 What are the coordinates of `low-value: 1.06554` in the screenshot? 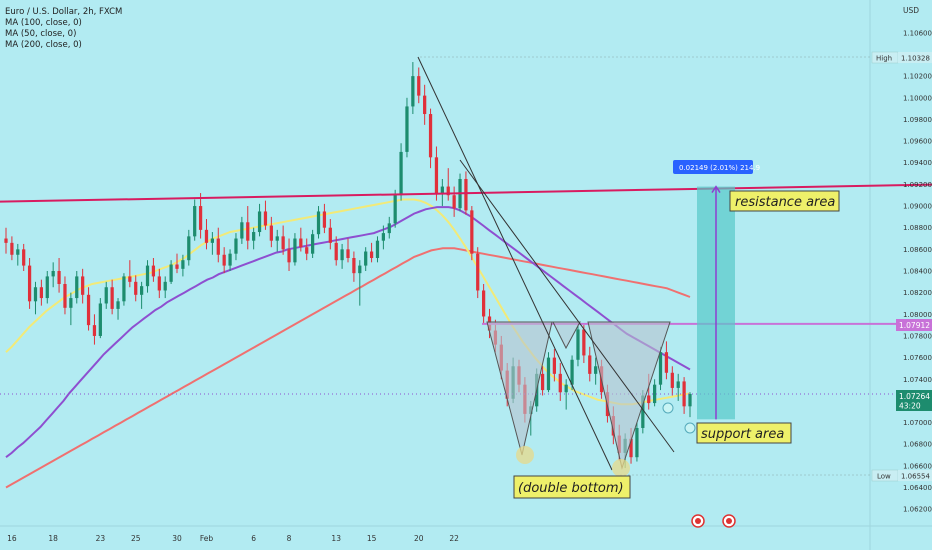 It's located at (915, 477).